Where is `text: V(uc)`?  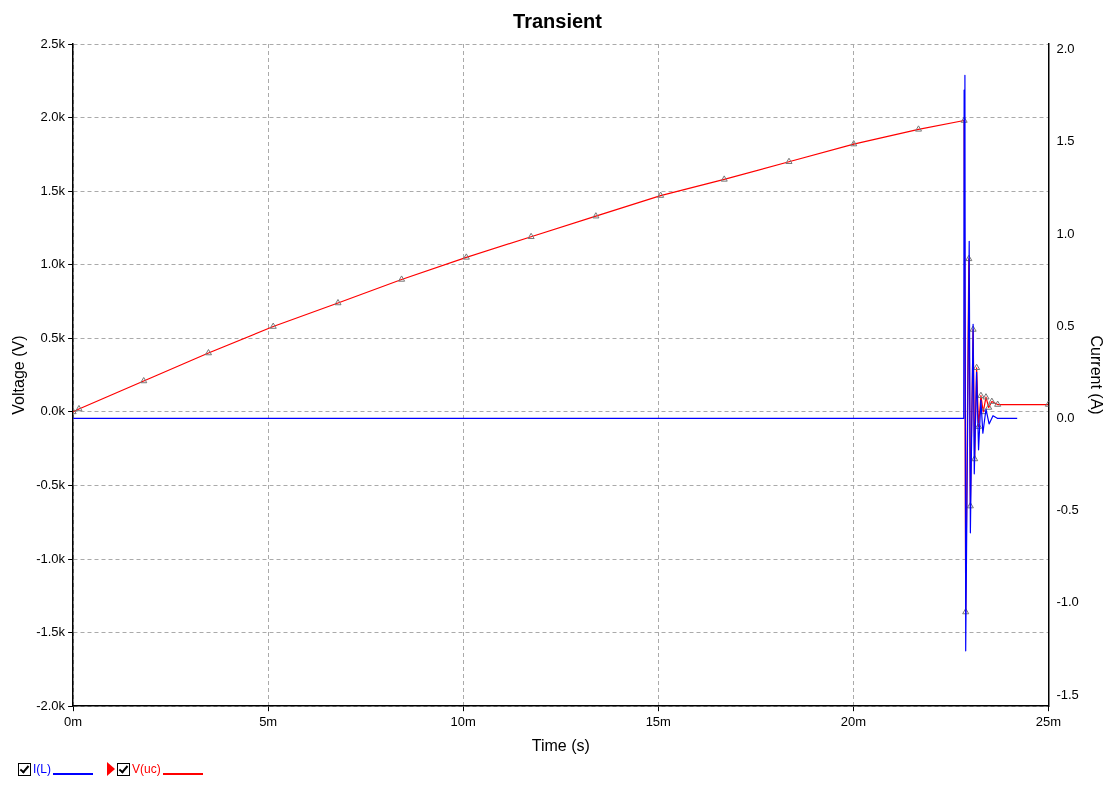
text: V(uc) is located at coordinates (146, 769).